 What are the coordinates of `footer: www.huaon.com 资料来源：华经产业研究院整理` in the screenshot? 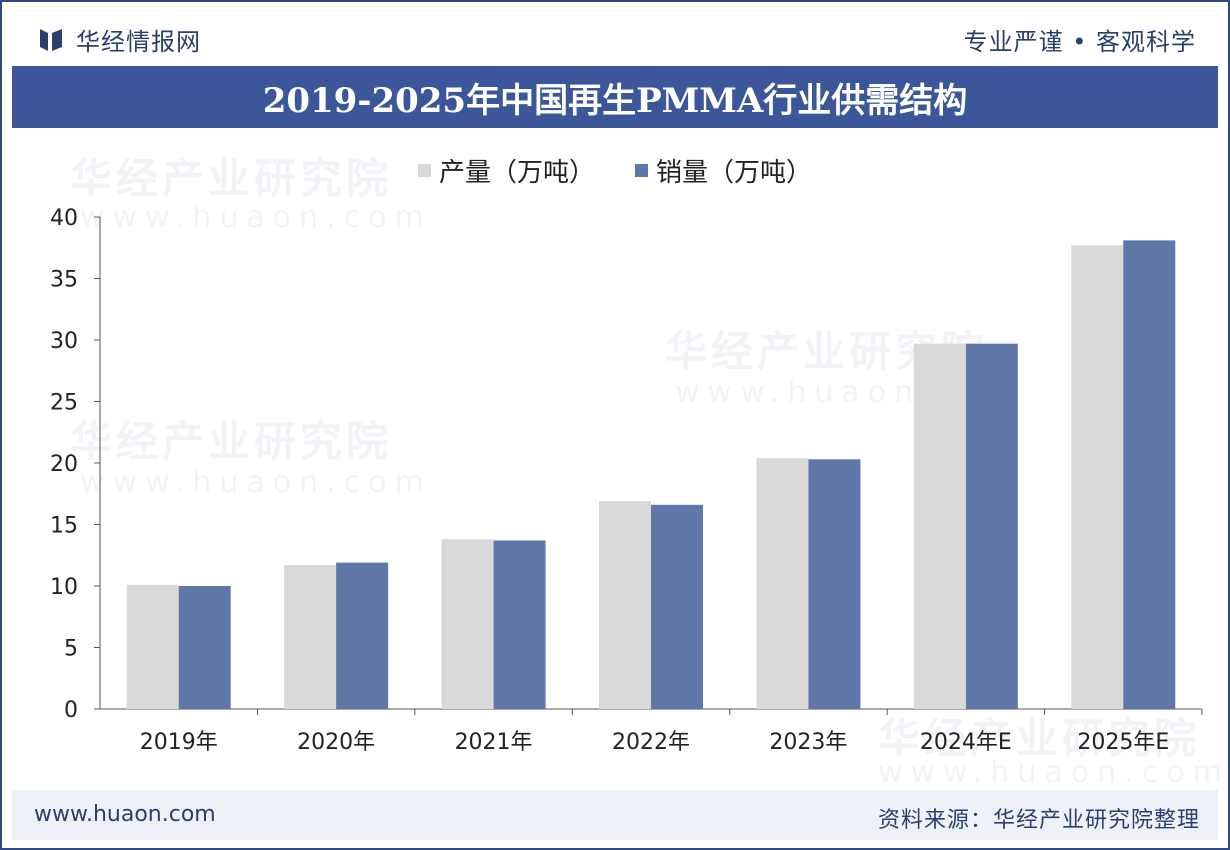 It's located at (615, 815).